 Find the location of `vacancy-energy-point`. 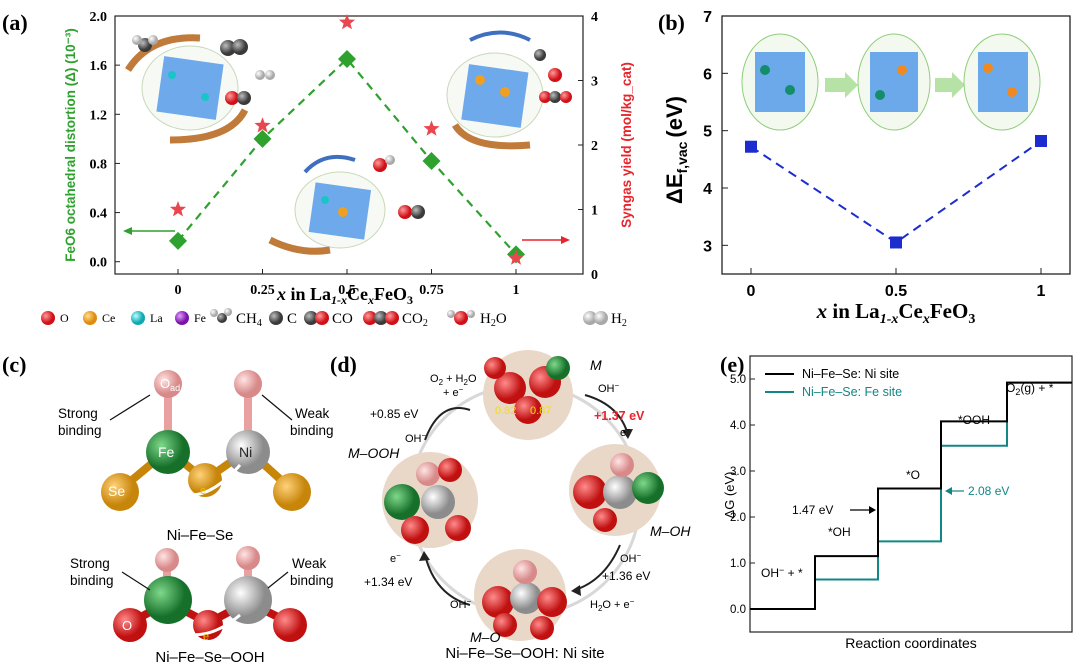

vacancy-energy-point is located at coordinates (896, 242).